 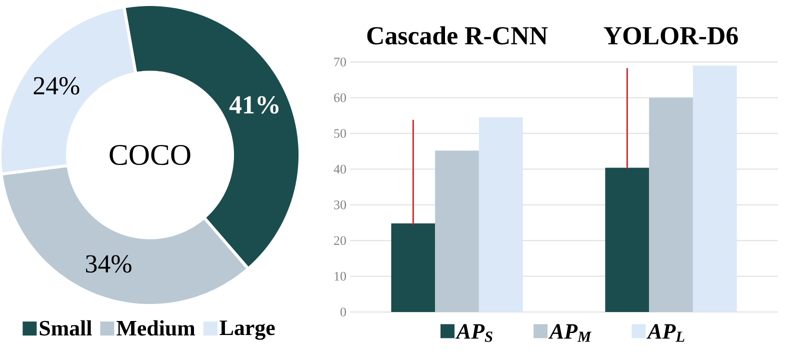 What do you see at coordinates (156, 328) in the screenshot?
I see `legend-label: Medium` at bounding box center [156, 328].